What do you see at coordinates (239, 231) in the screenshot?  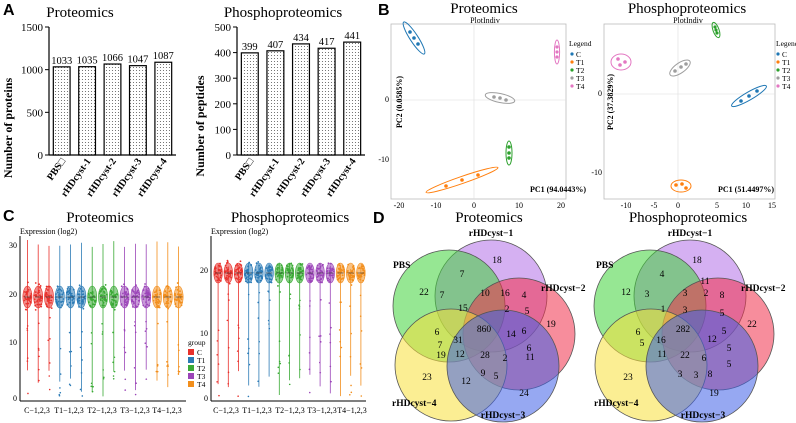 I see `y-axis-label: Expression (log2)` at bounding box center [239, 231].